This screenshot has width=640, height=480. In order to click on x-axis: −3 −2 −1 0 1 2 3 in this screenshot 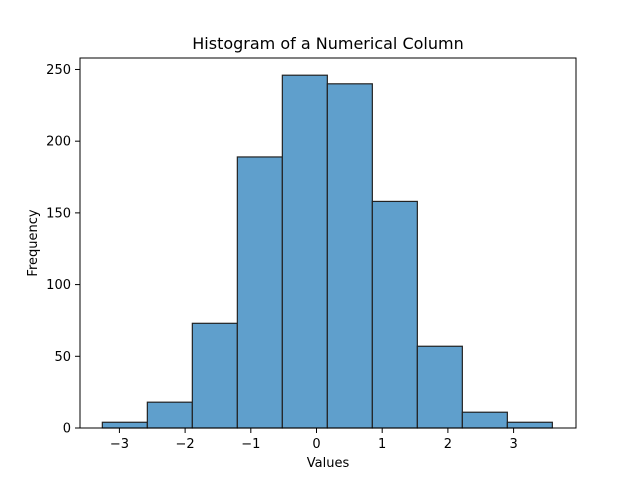, I will do `click(314, 440)`.